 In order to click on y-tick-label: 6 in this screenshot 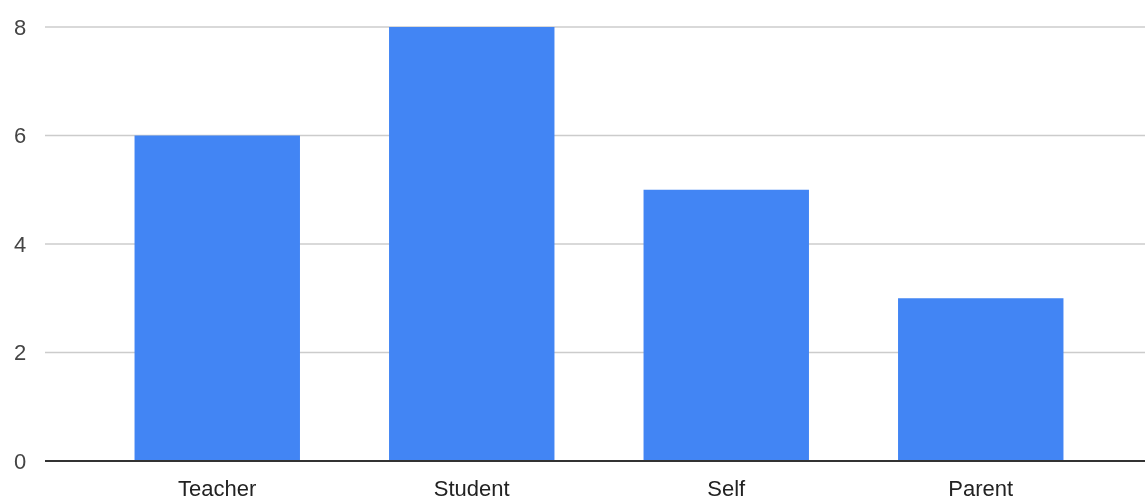, I will do `click(20, 136)`.